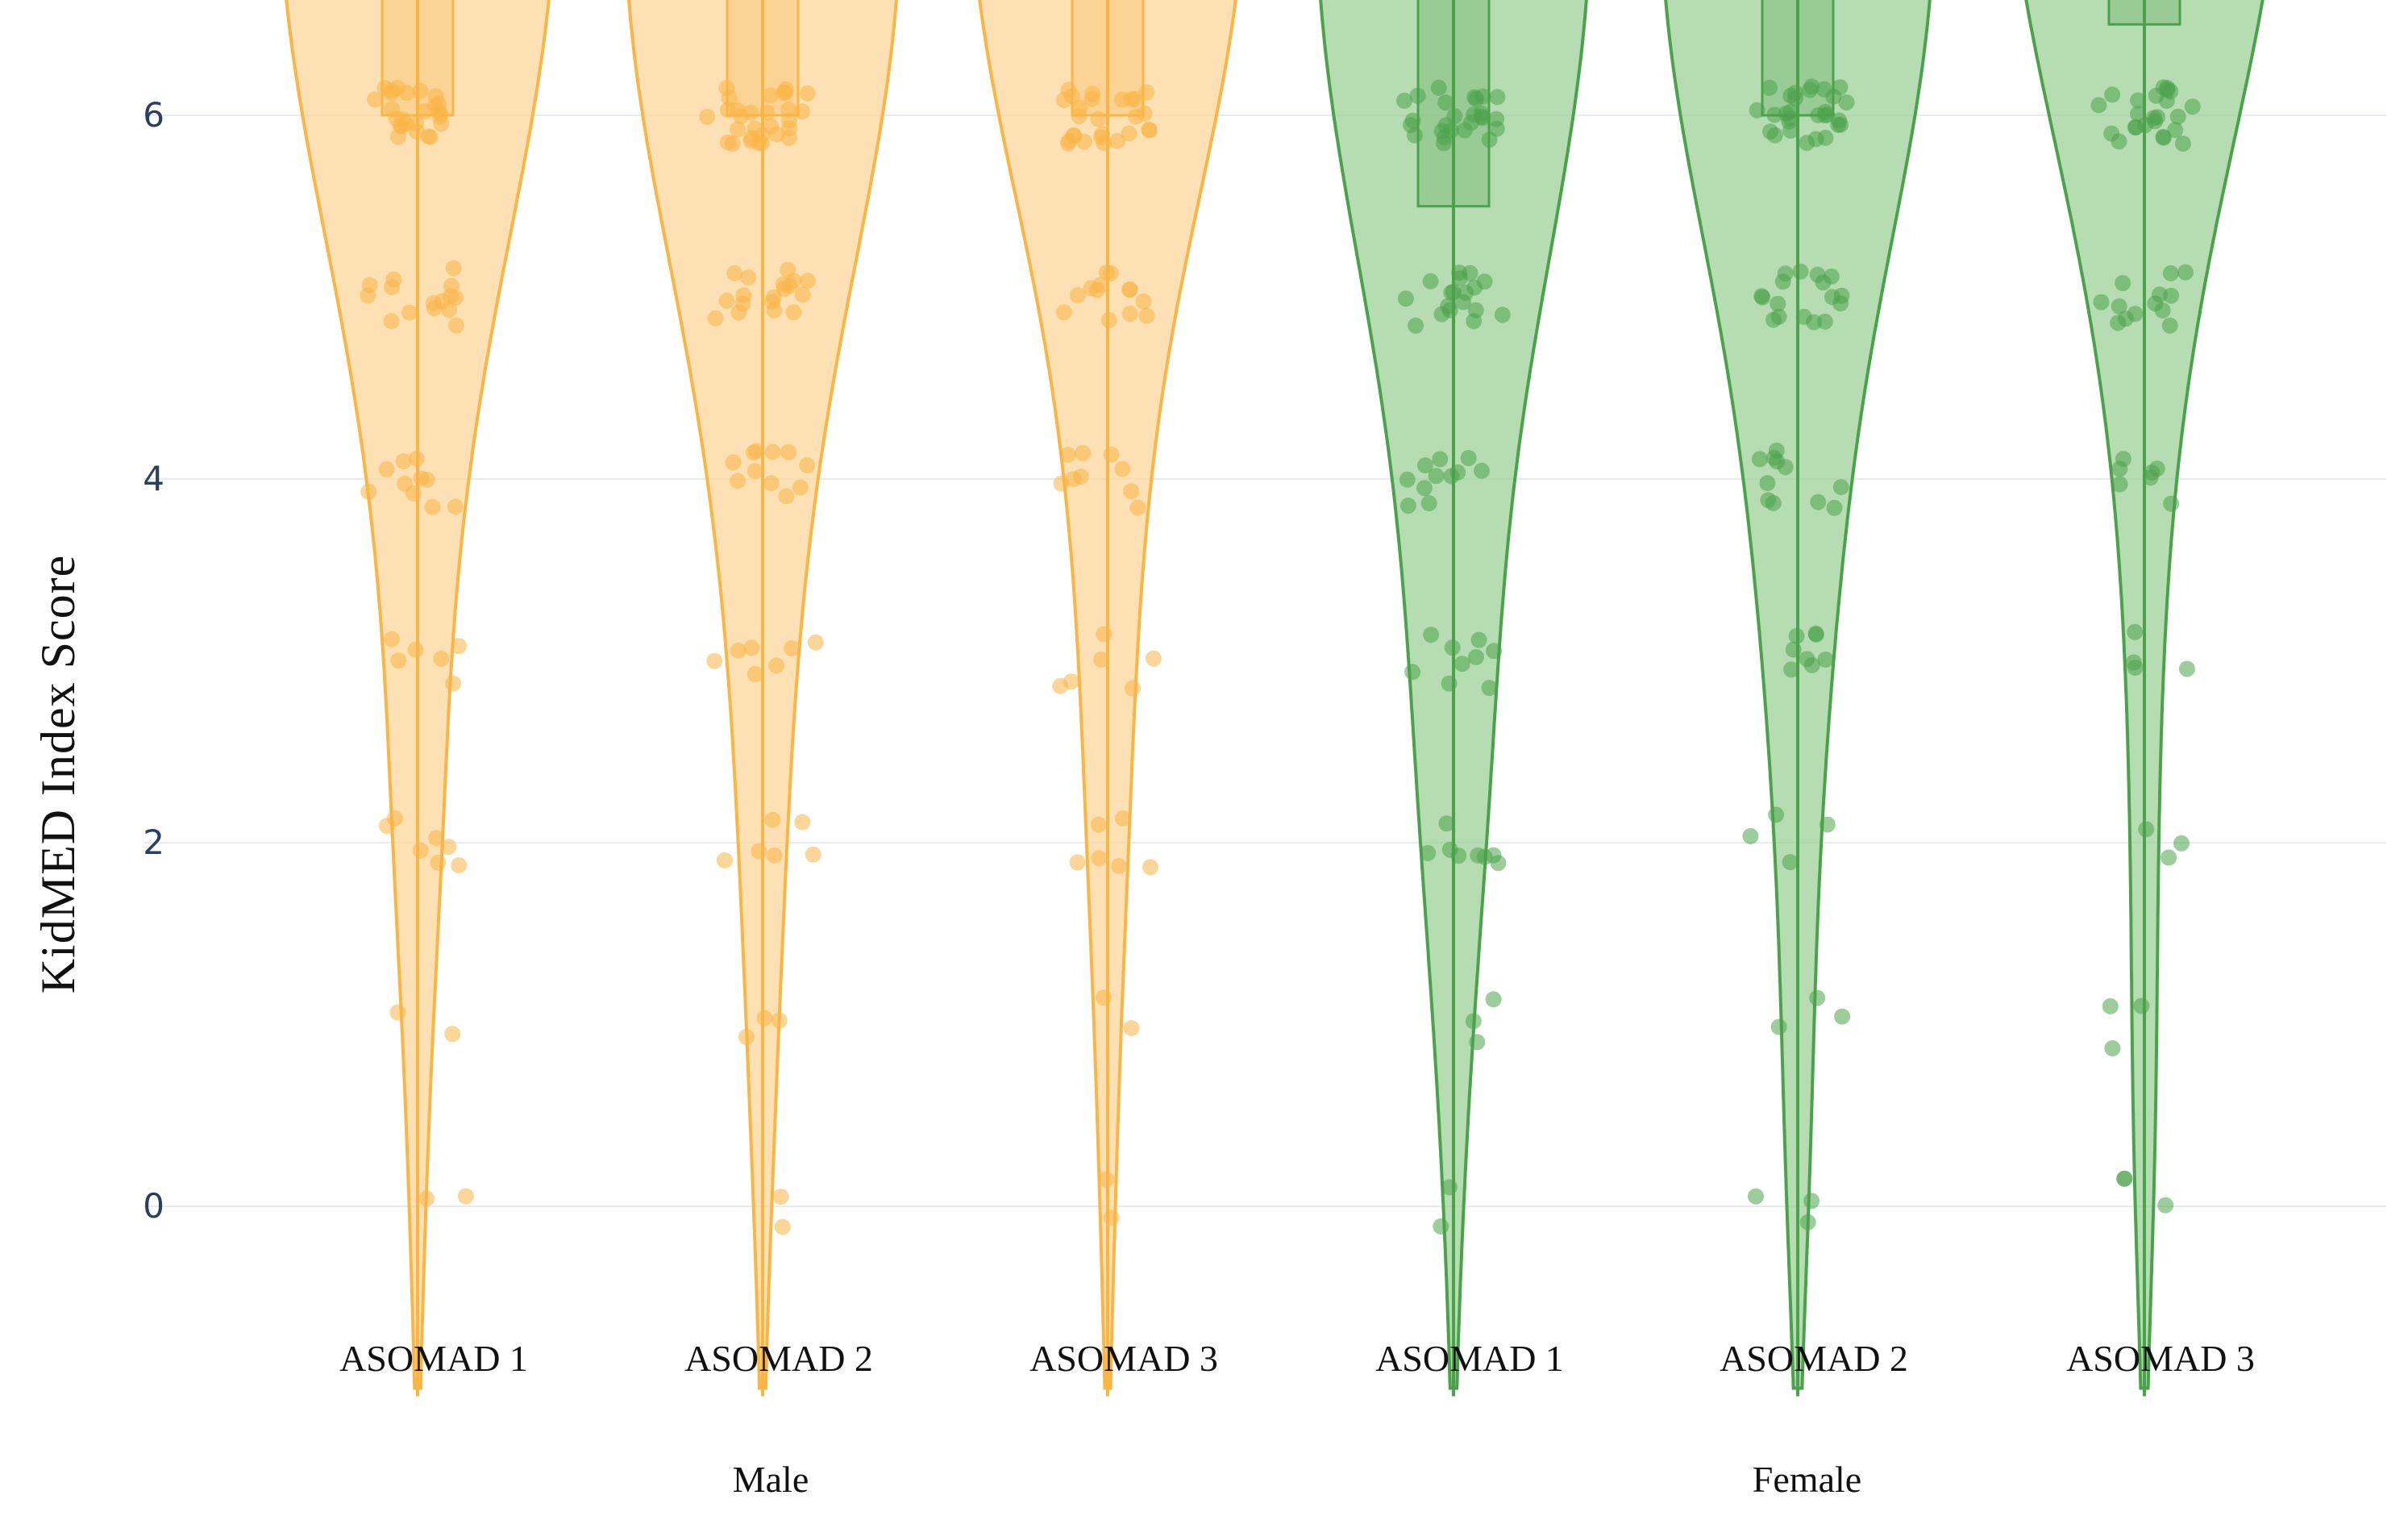 The image size is (2408, 1516). What do you see at coordinates (153, 842) in the screenshot?
I see `y-tick-label: 2` at bounding box center [153, 842].